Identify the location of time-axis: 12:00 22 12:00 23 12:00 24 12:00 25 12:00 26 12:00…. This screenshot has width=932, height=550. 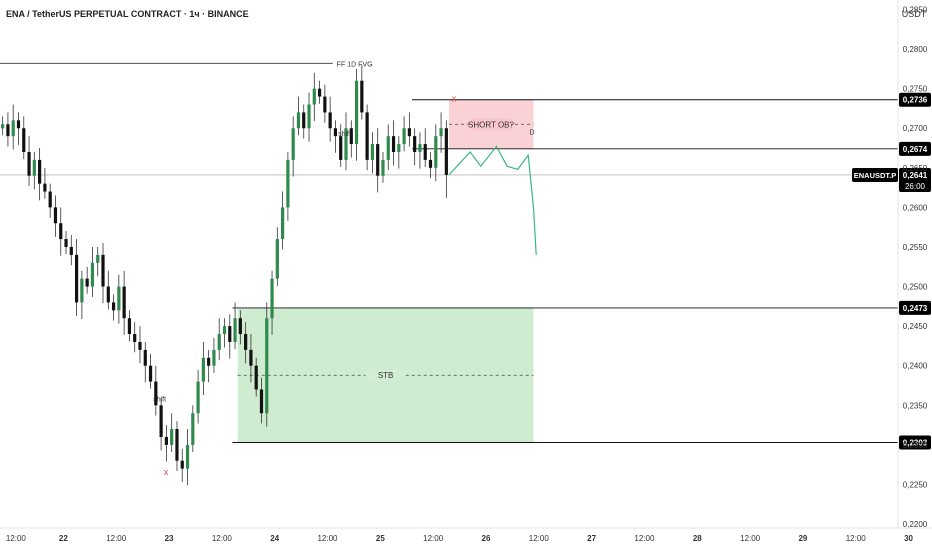
(466, 535).